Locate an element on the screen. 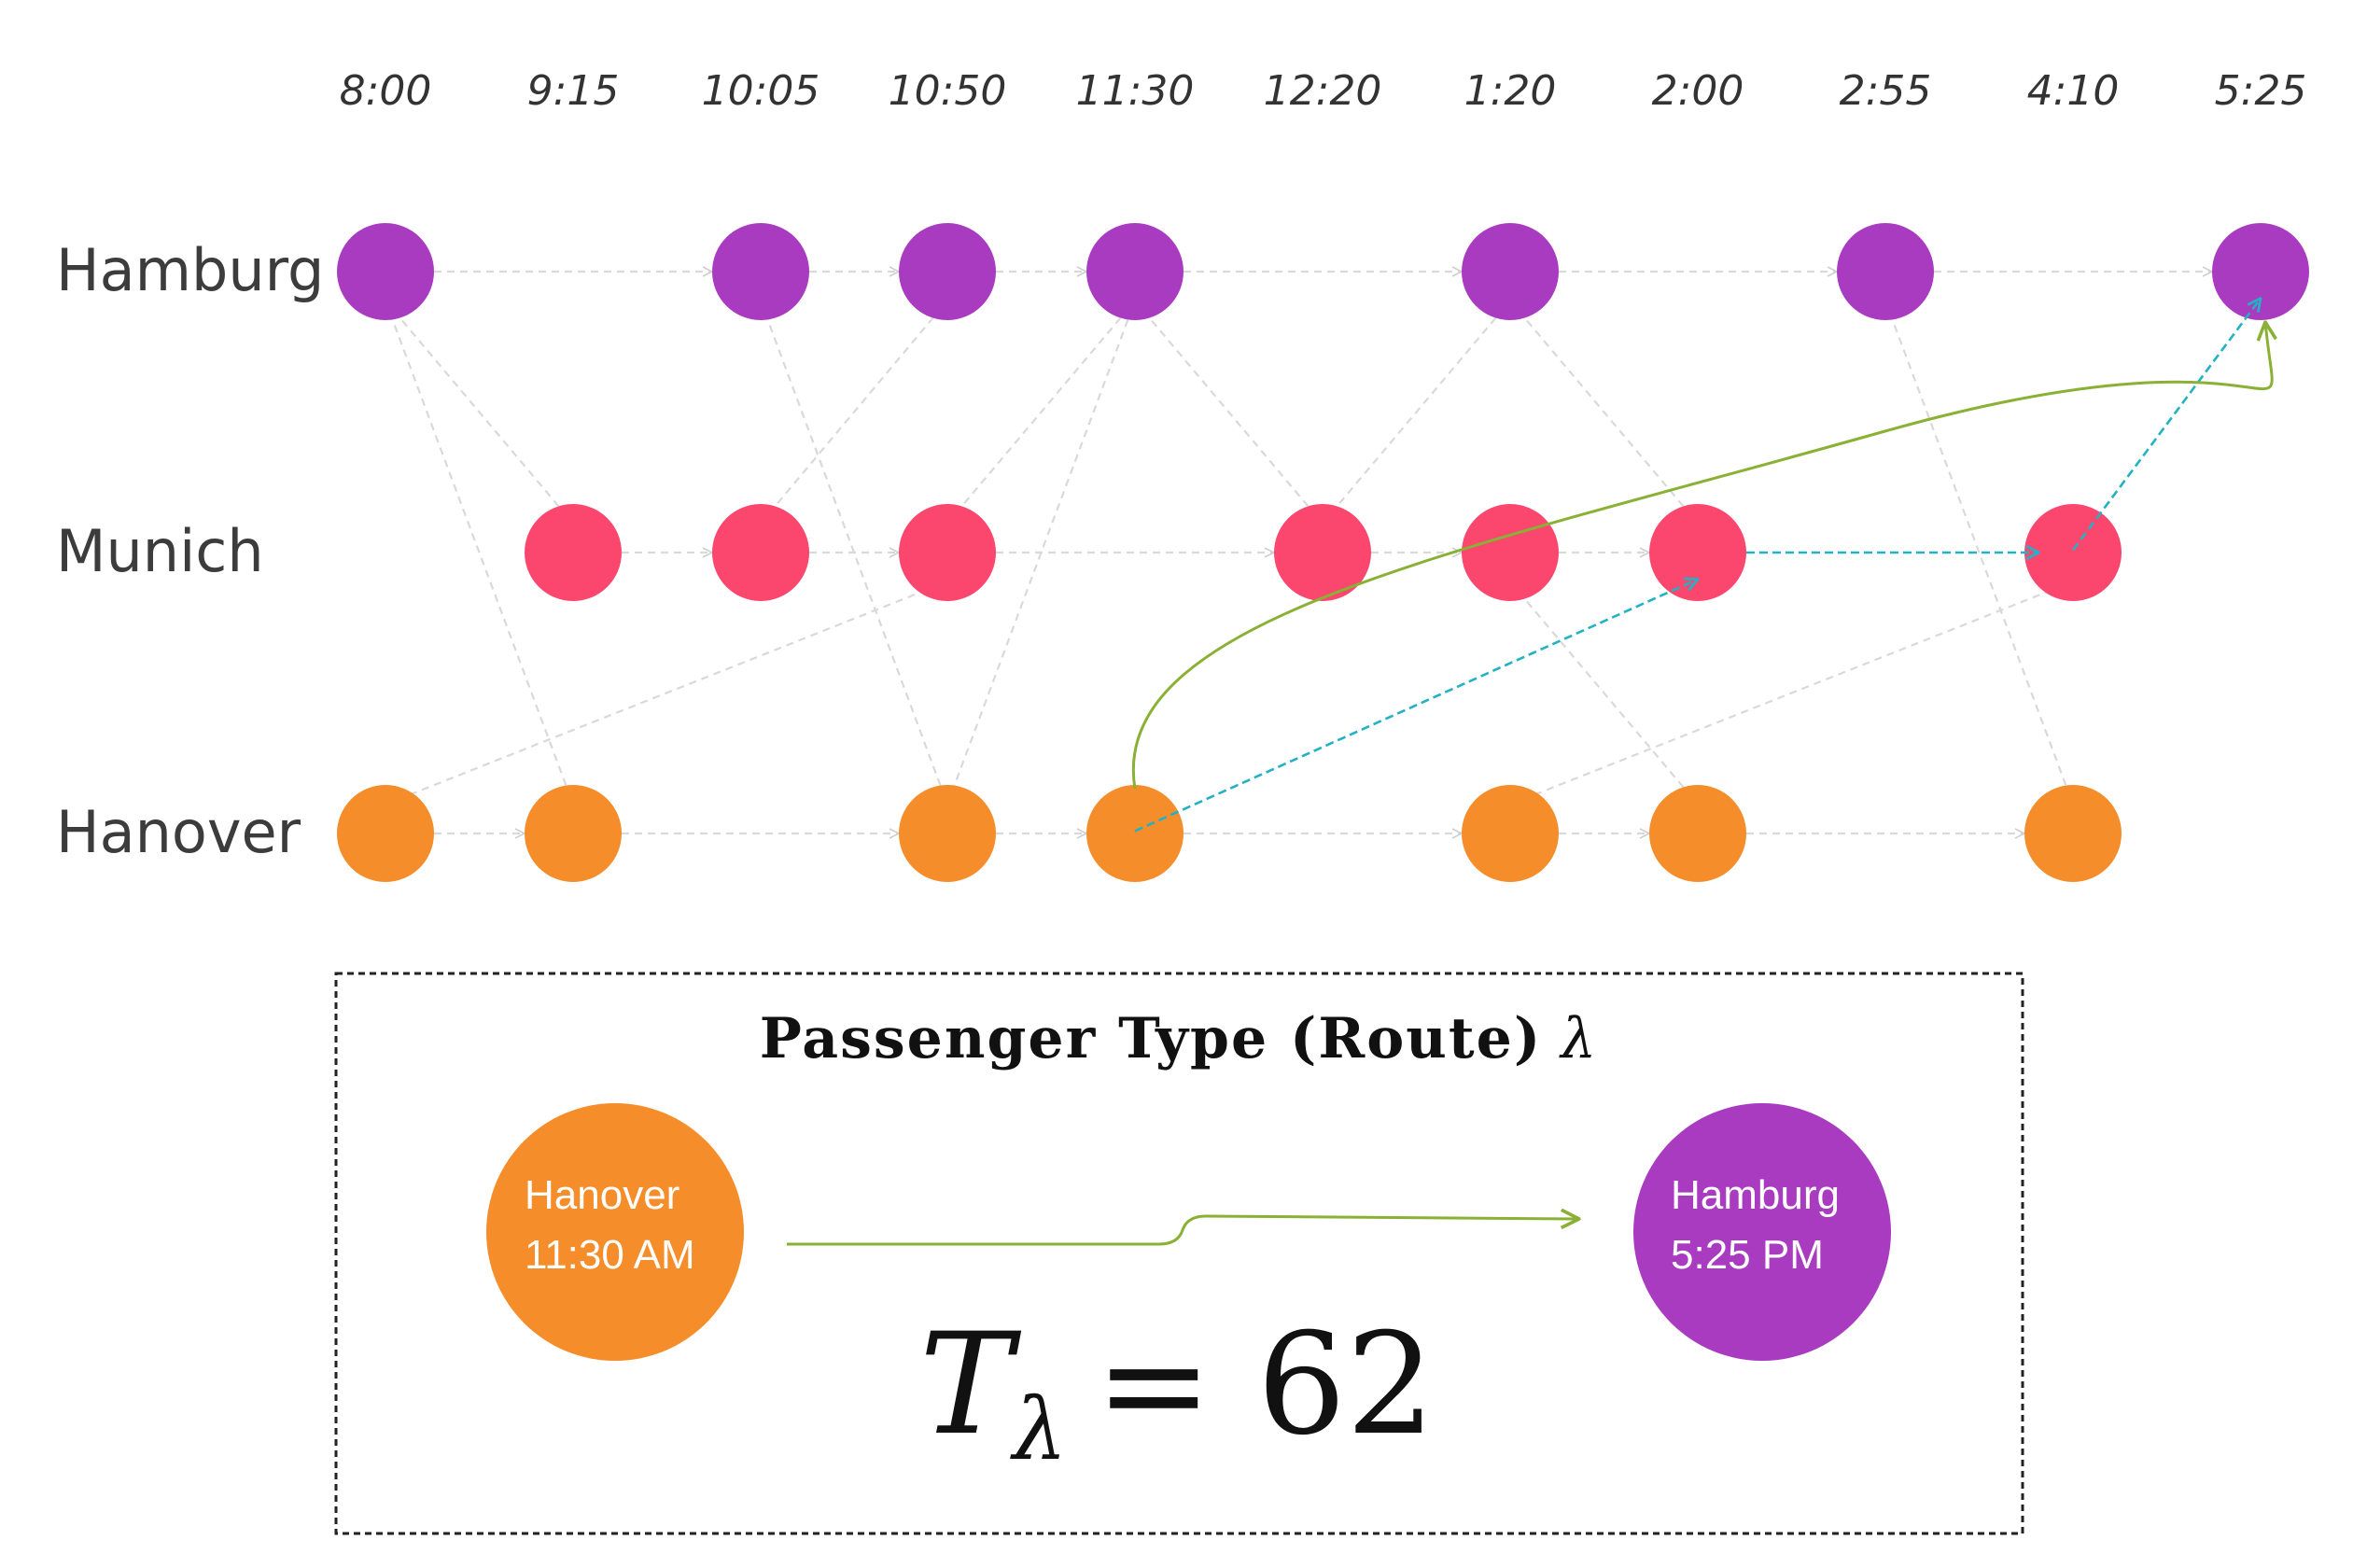 Image resolution: width=2353 pixels, height=1568 pixels. time-label: 2:00 is located at coordinates (1698, 91).